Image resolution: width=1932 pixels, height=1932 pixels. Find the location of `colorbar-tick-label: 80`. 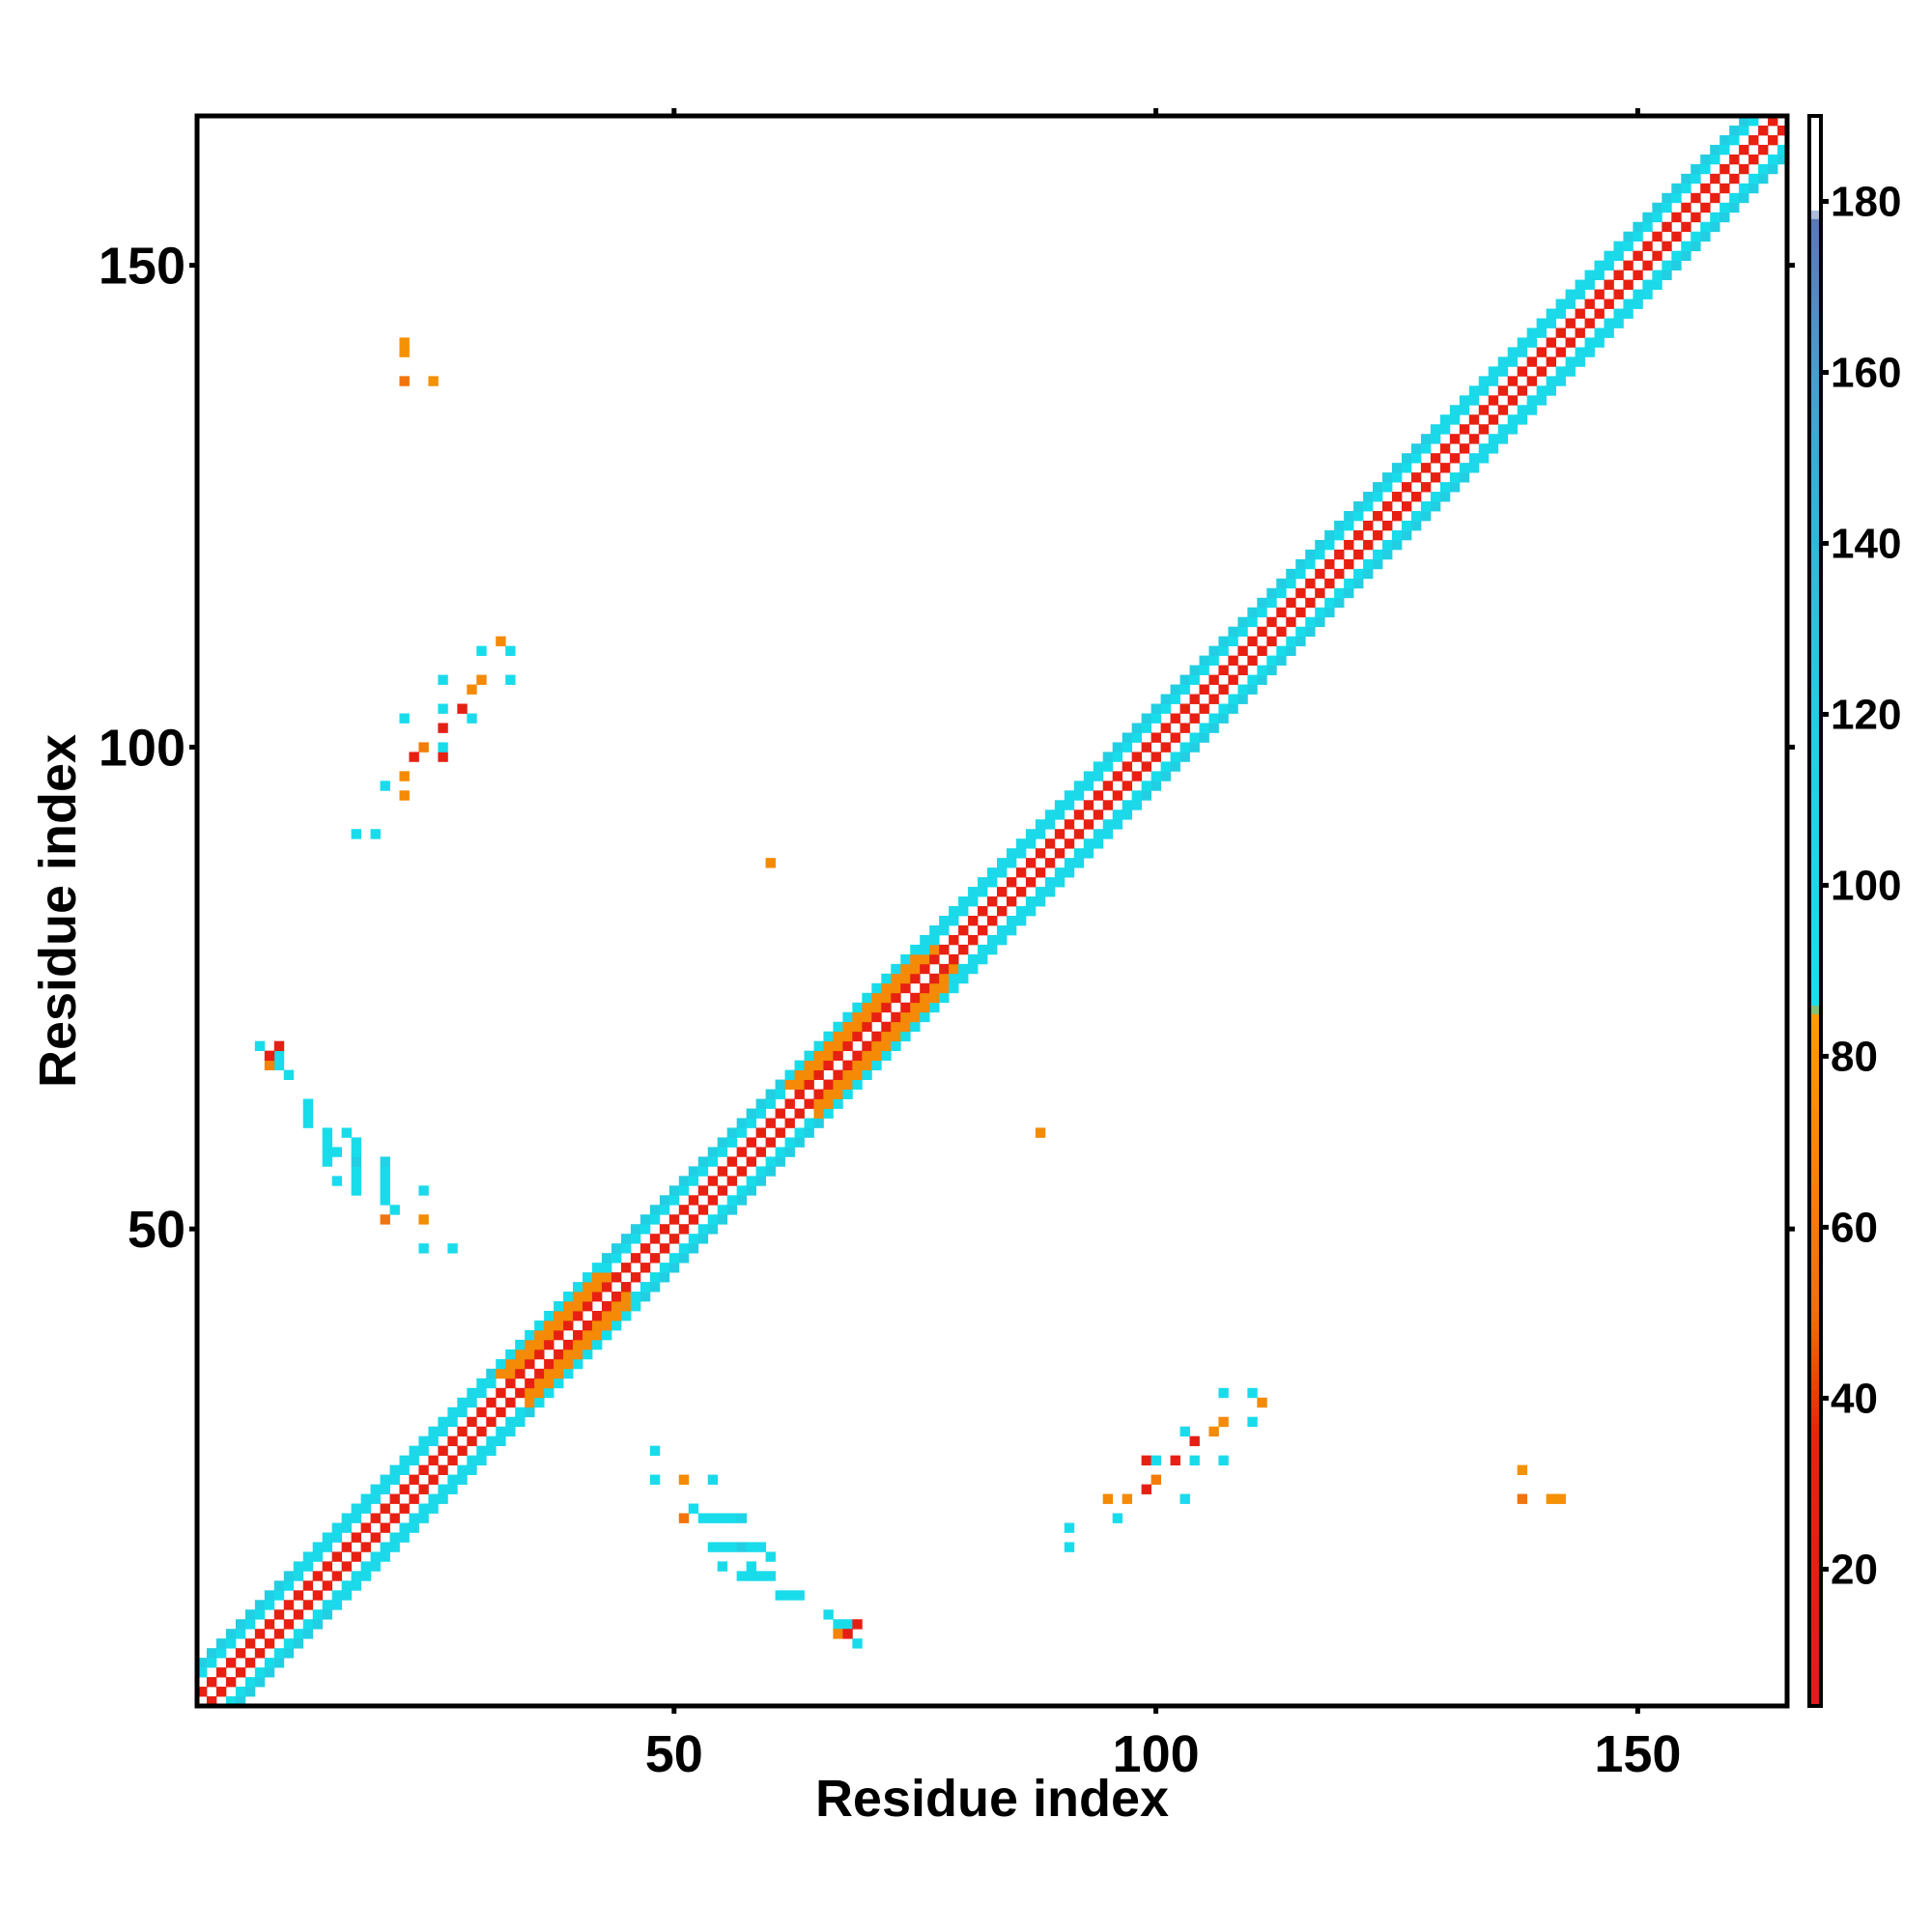

colorbar-tick-label: 80 is located at coordinates (1854, 1056).